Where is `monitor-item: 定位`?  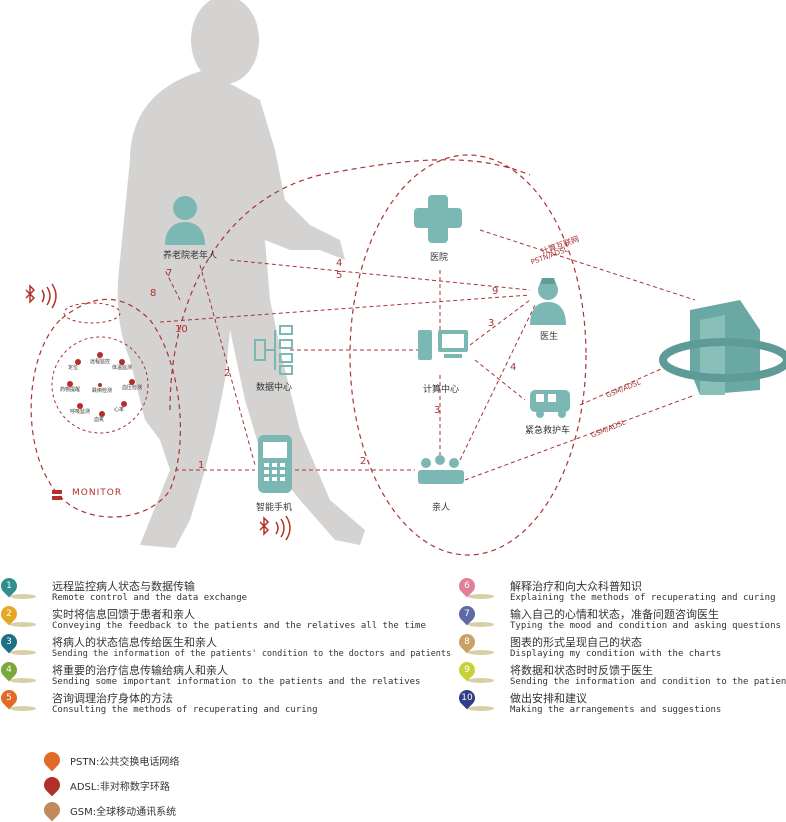
monitor-item: 定位 is located at coordinates (73, 368).